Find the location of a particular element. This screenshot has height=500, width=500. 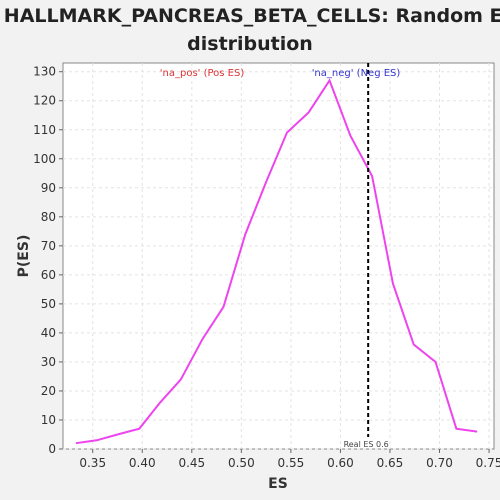

y-tick-label: 0 is located at coordinates (52, 449).